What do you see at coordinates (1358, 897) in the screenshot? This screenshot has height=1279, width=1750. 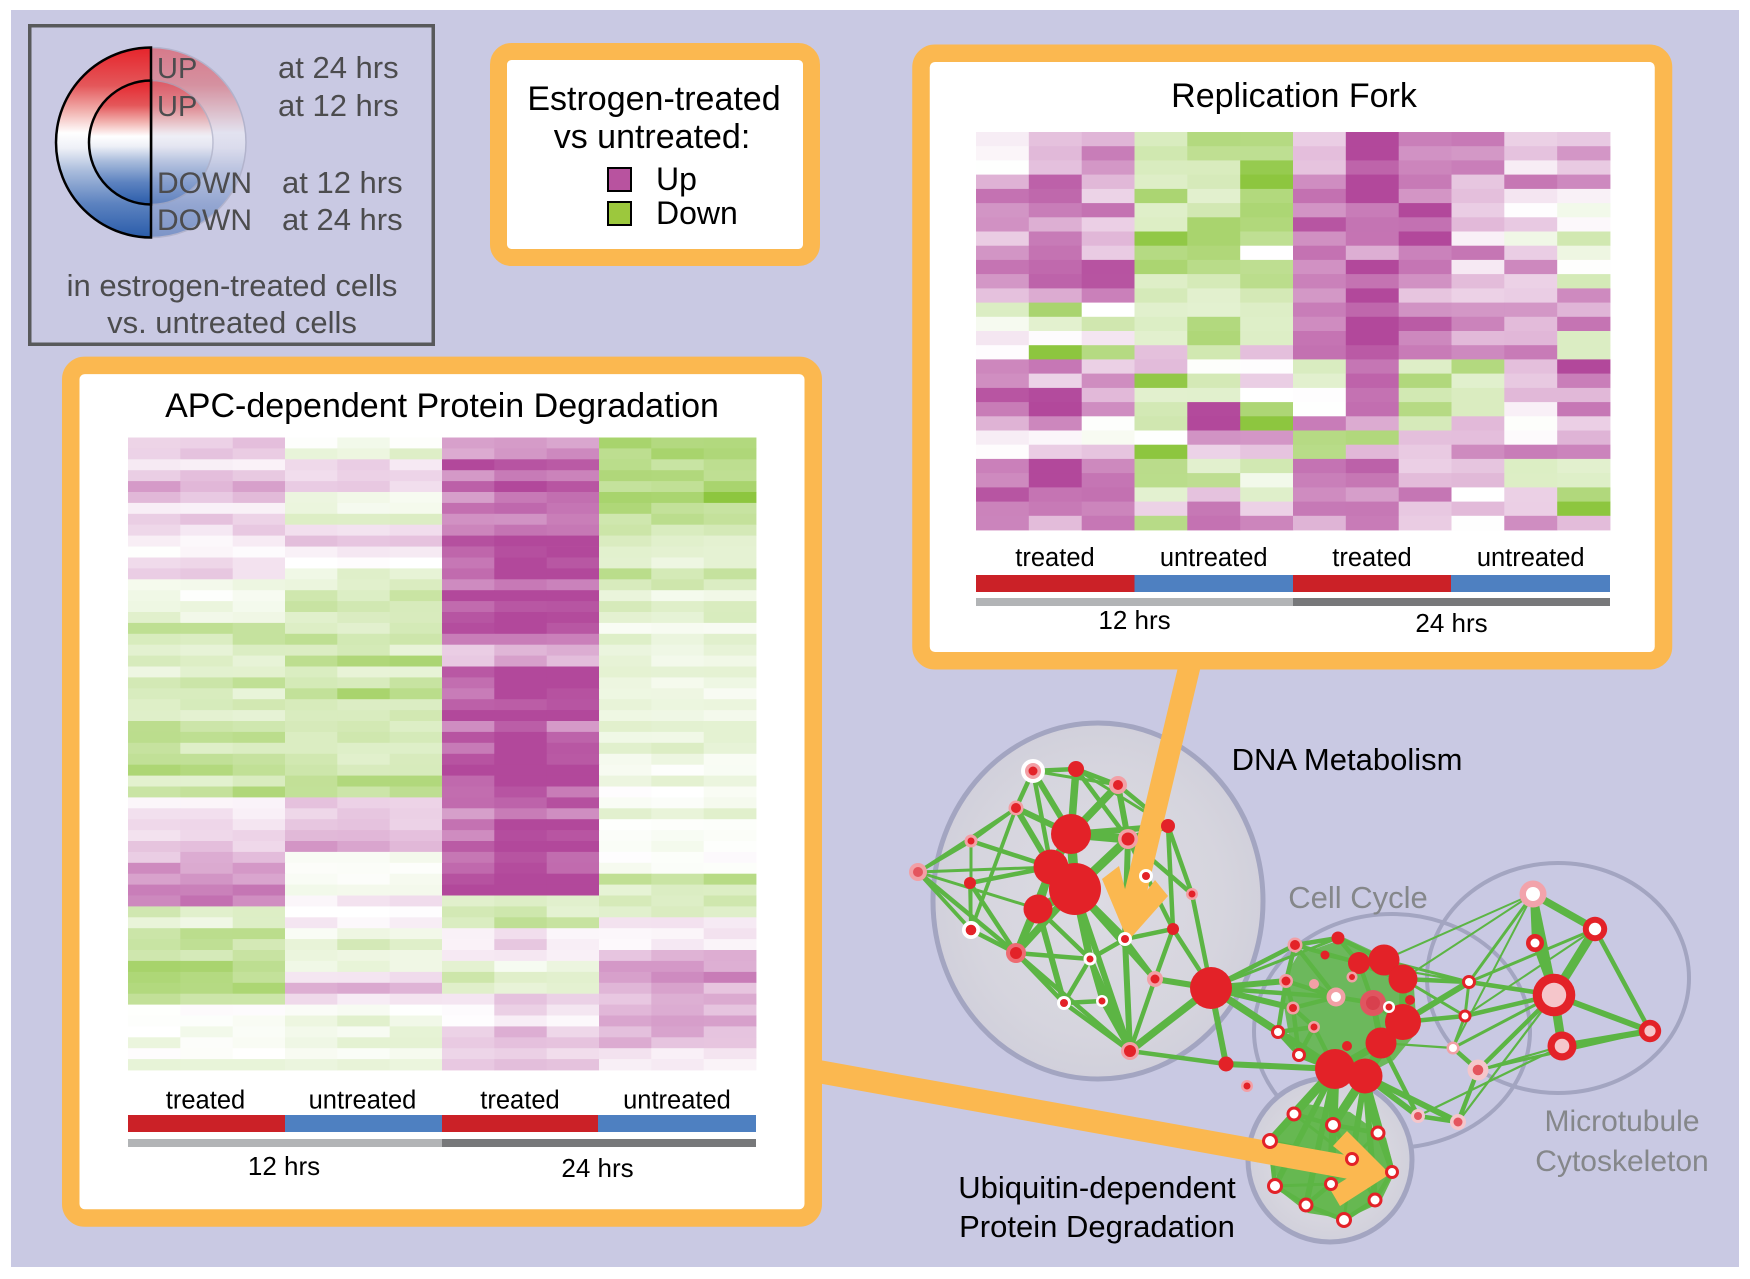 I see `svg-text: Cell Cycle` at bounding box center [1358, 897].